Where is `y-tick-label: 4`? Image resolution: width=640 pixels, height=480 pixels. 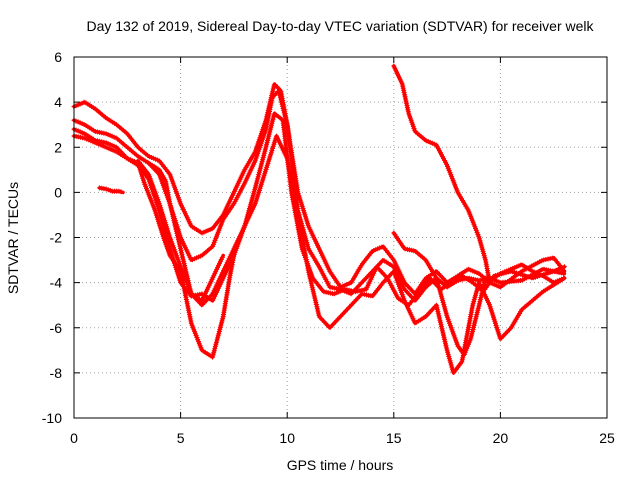 y-tick-label: 4 is located at coordinates (58, 102).